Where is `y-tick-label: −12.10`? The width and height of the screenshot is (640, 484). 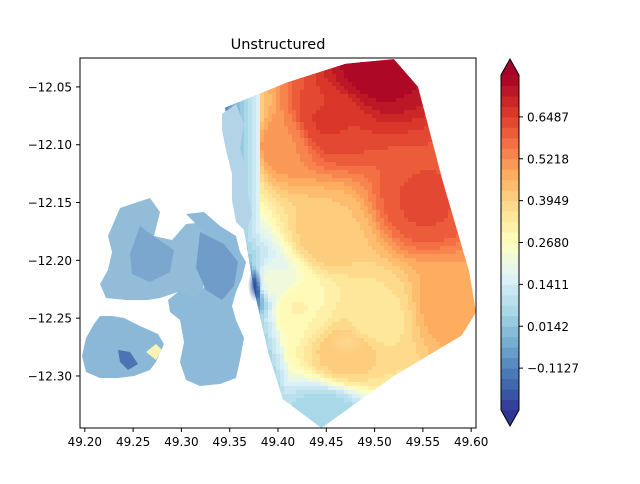
y-tick-label: −12.10 is located at coordinates (50, 145).